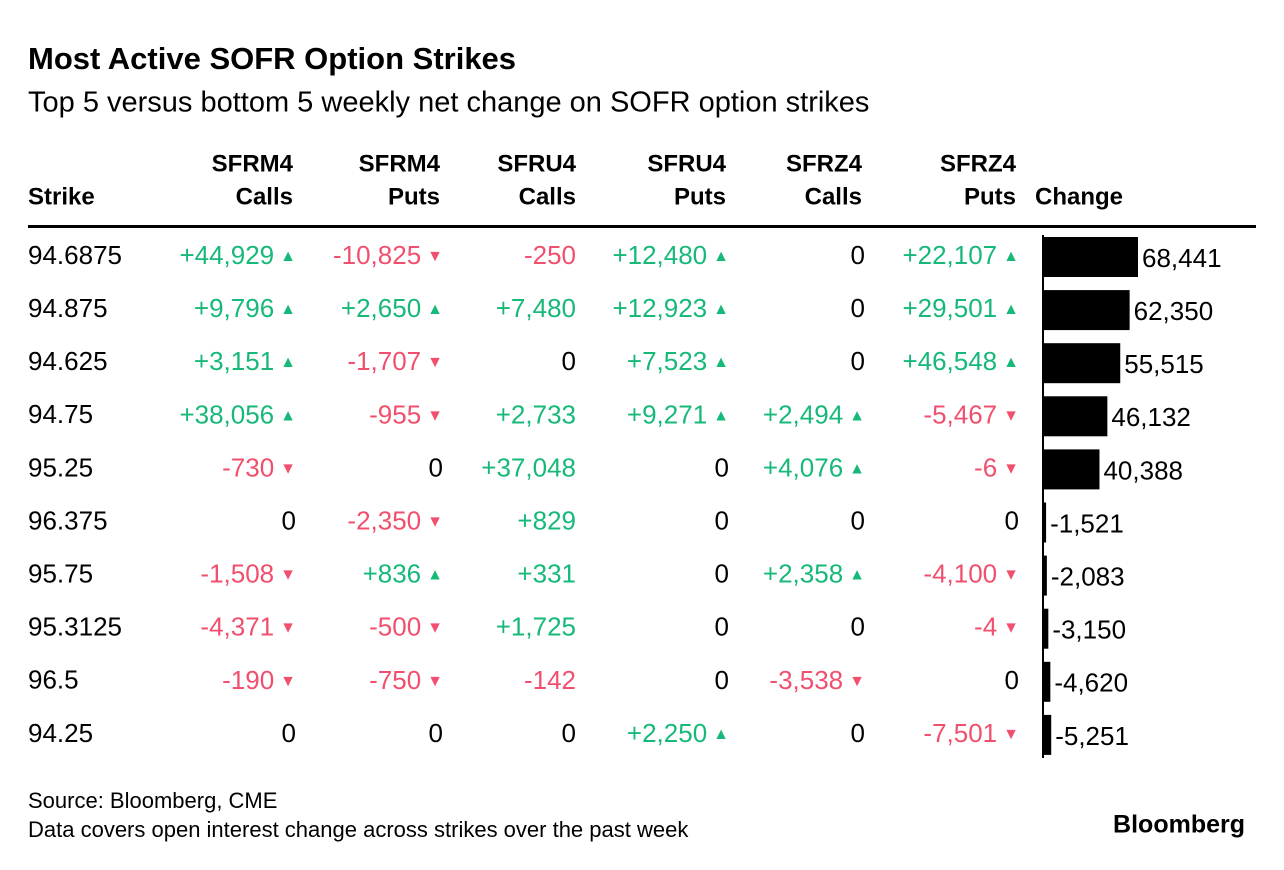  What do you see at coordinates (384, 361) in the screenshot?
I see `value: -1,707` at bounding box center [384, 361].